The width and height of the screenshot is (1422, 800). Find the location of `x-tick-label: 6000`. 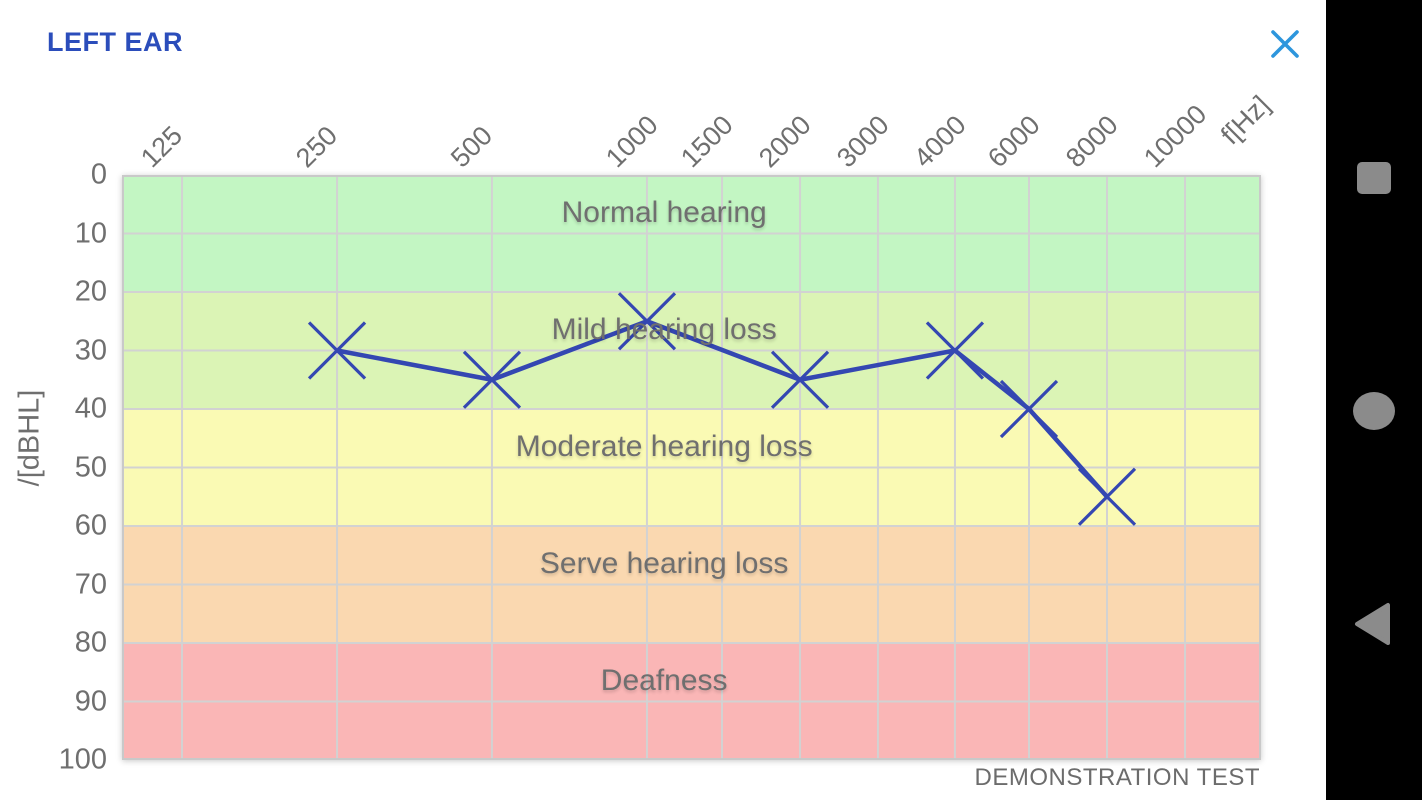

x-tick-label: 6000 is located at coordinates (1014, 141).